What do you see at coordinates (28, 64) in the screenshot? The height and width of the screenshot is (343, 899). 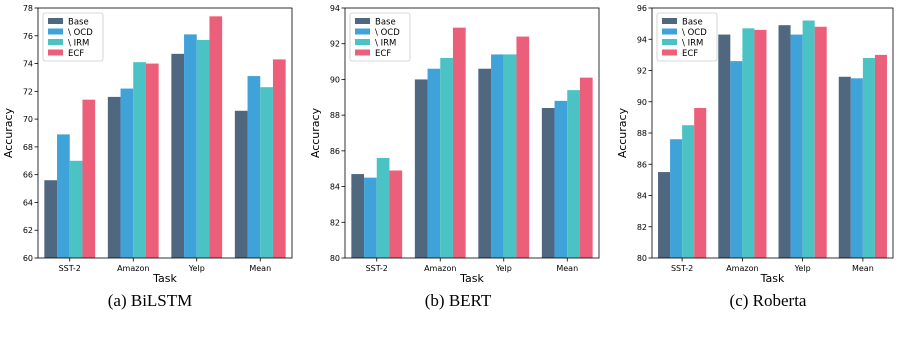 I see `y-tick-label: 74` at bounding box center [28, 64].